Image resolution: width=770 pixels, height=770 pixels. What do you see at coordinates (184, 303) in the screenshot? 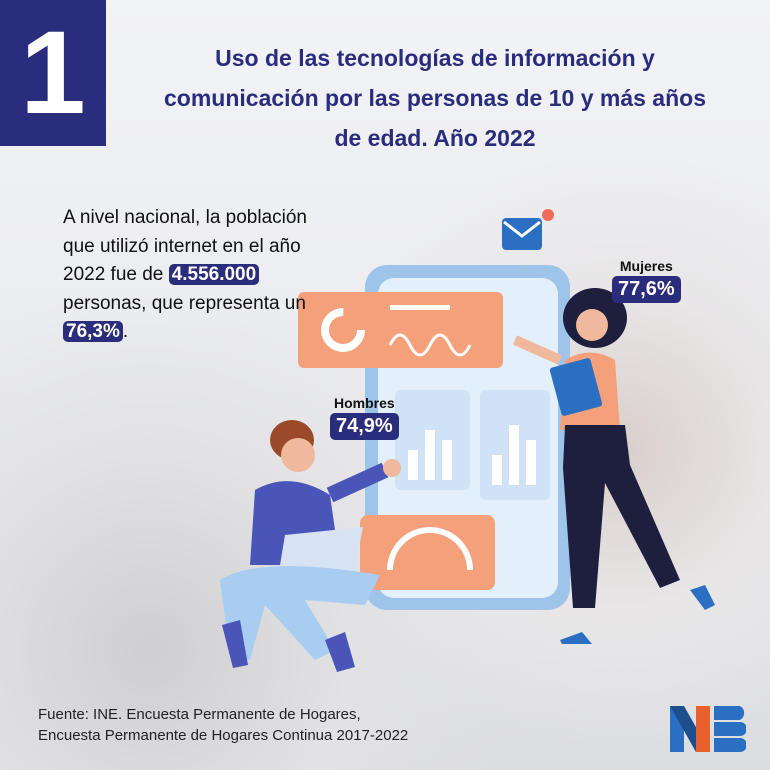
I see `summary-line2: personas, que representa un` at bounding box center [184, 303].